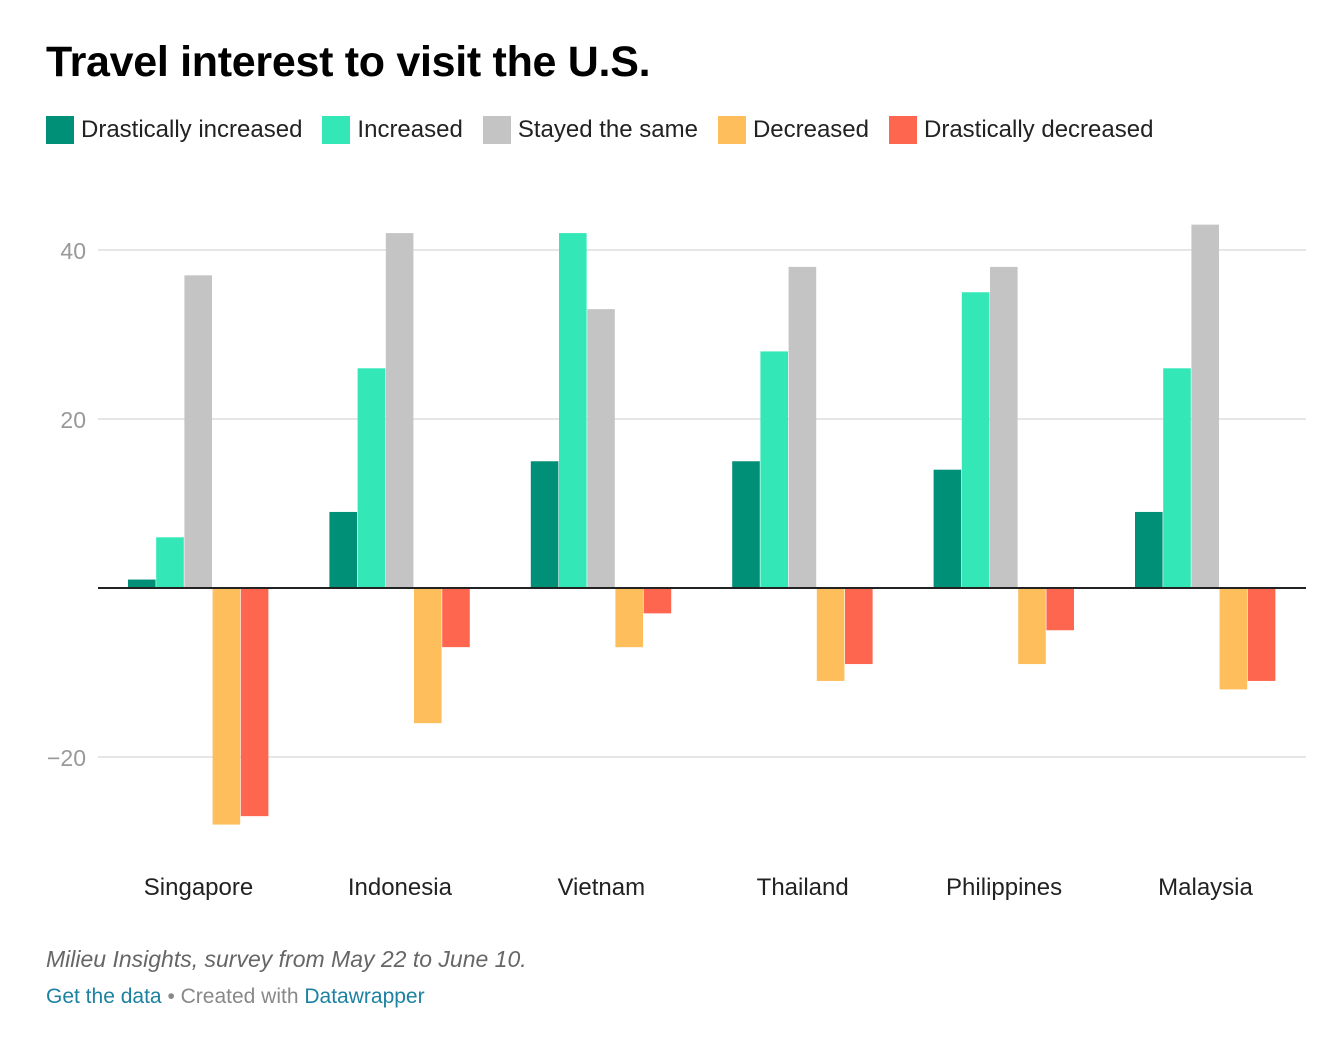 This screenshot has width=1342, height=1056. I want to click on legend-label: Drastically decreased, so click(1039, 129).